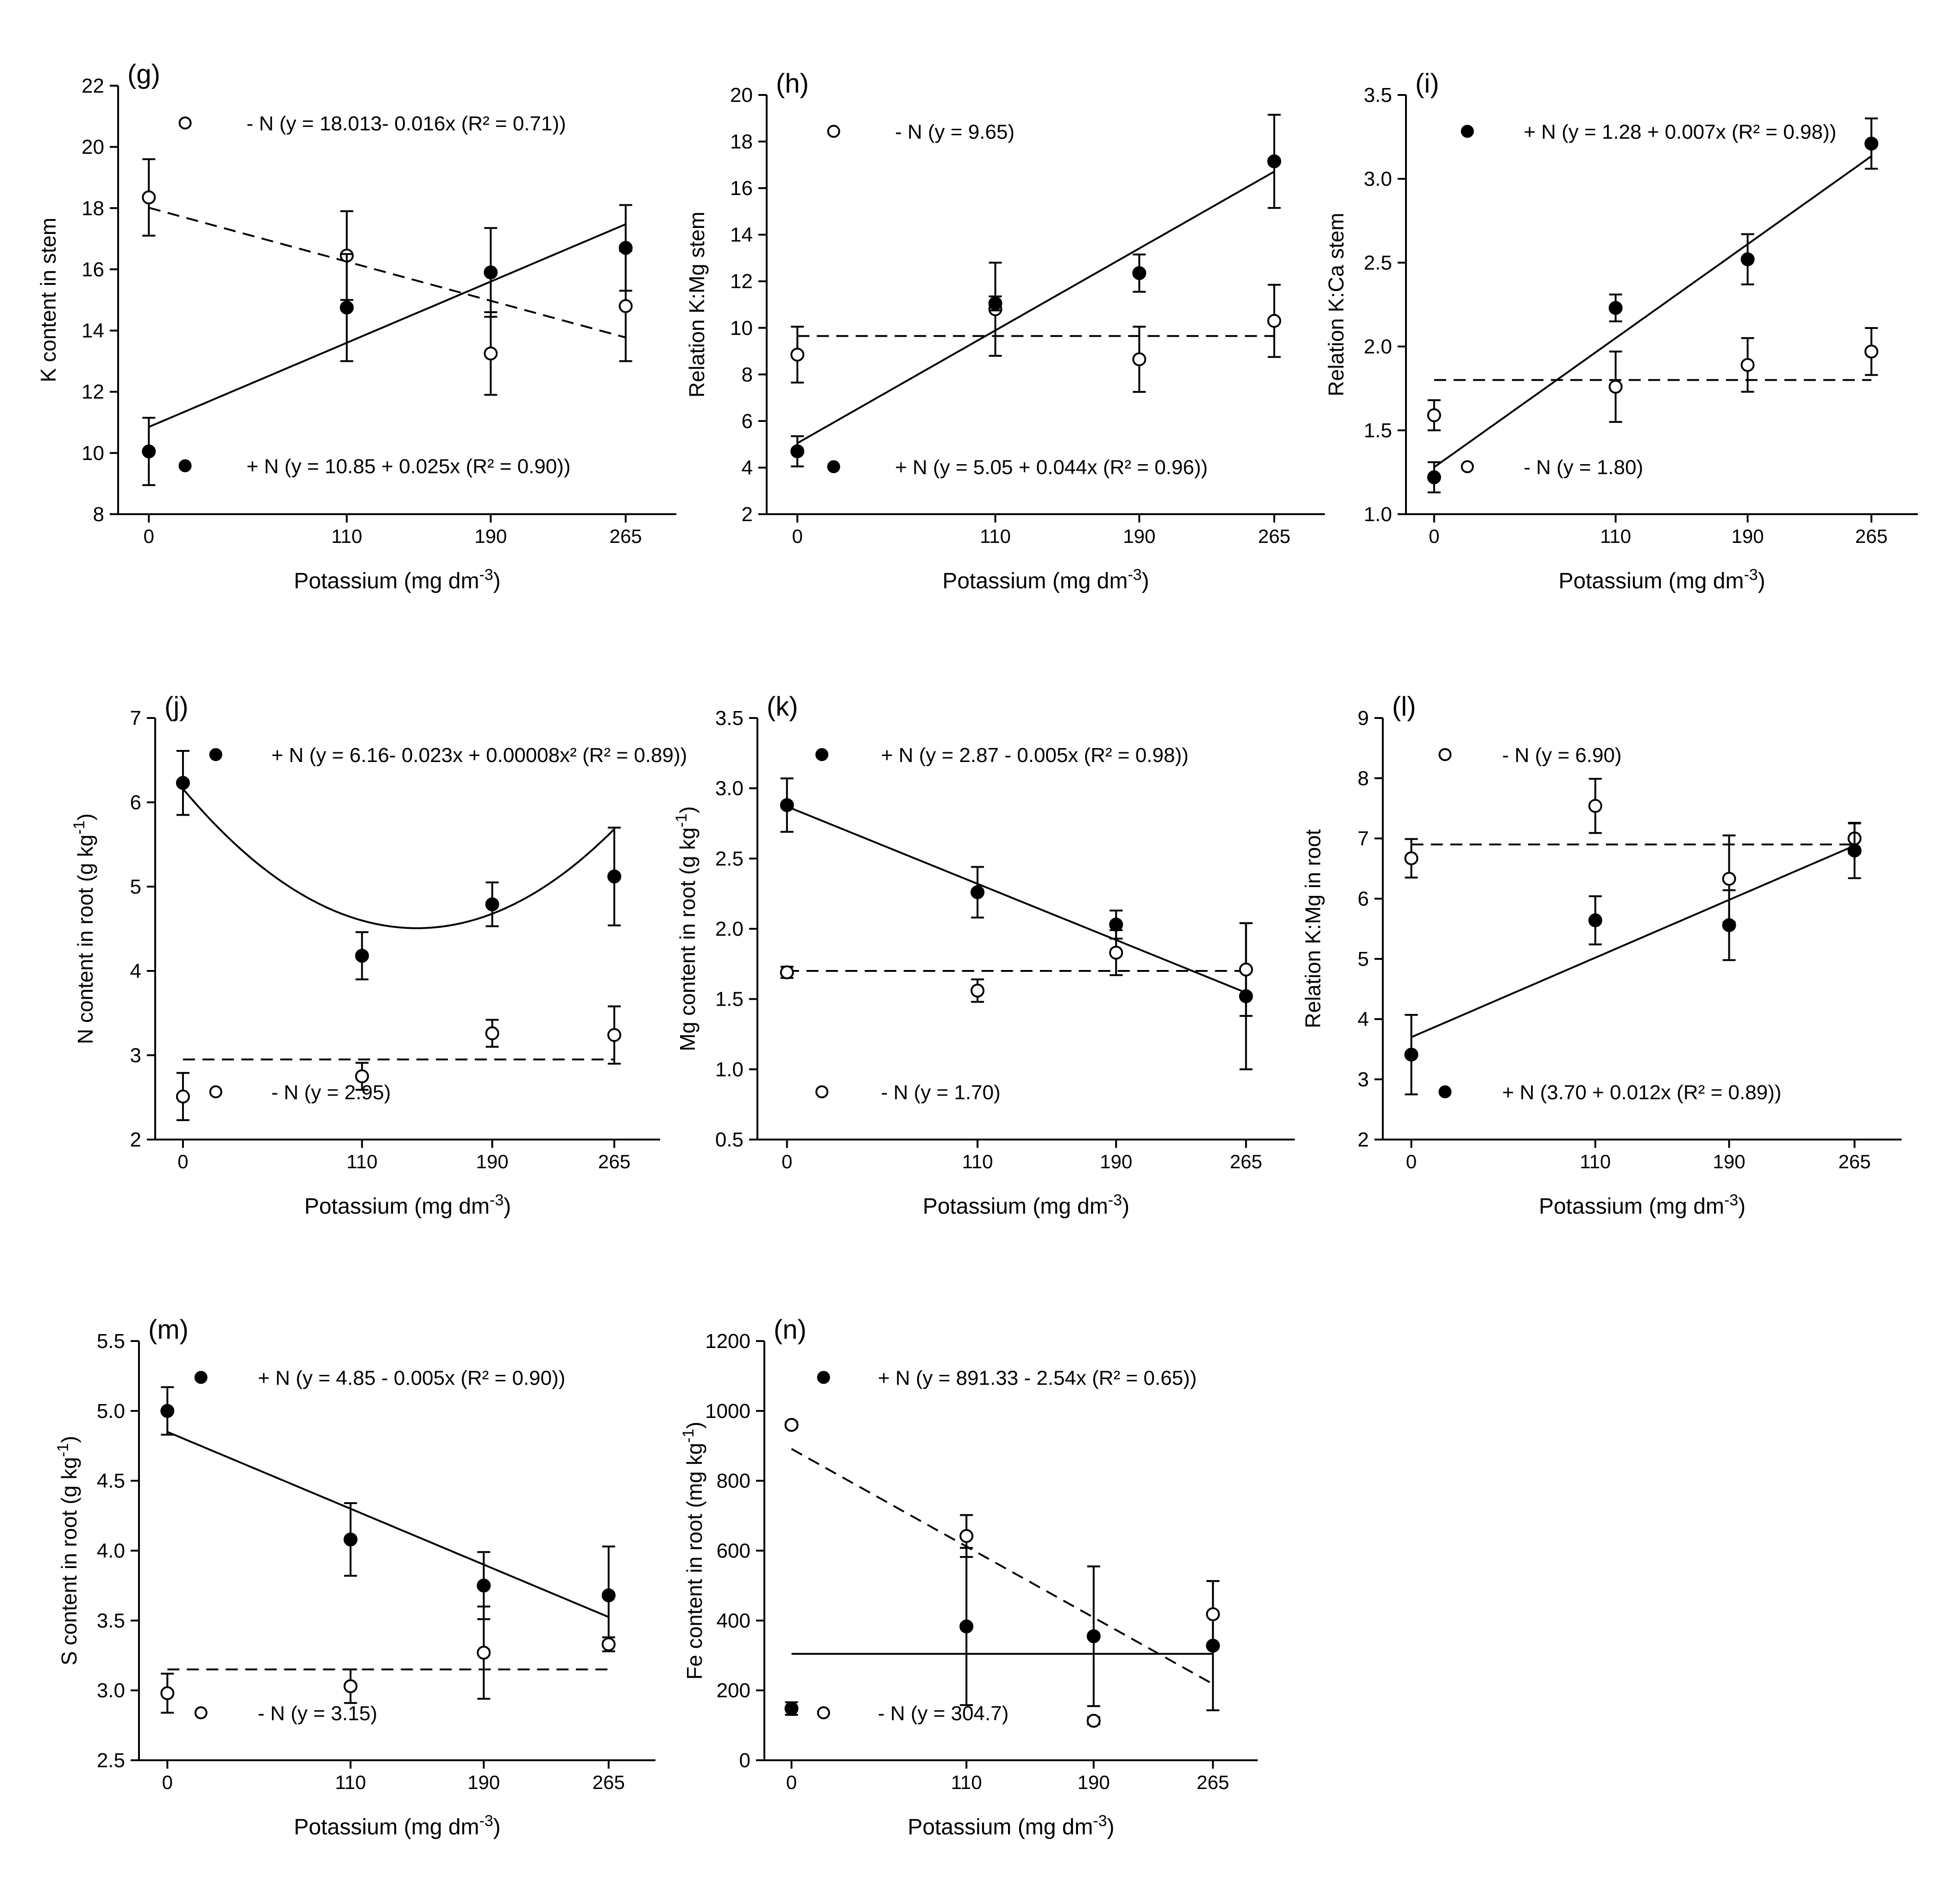  Describe the element at coordinates (67, 1551) in the screenshot. I see `y-axis-title: S content in root (g kg-1)` at that location.